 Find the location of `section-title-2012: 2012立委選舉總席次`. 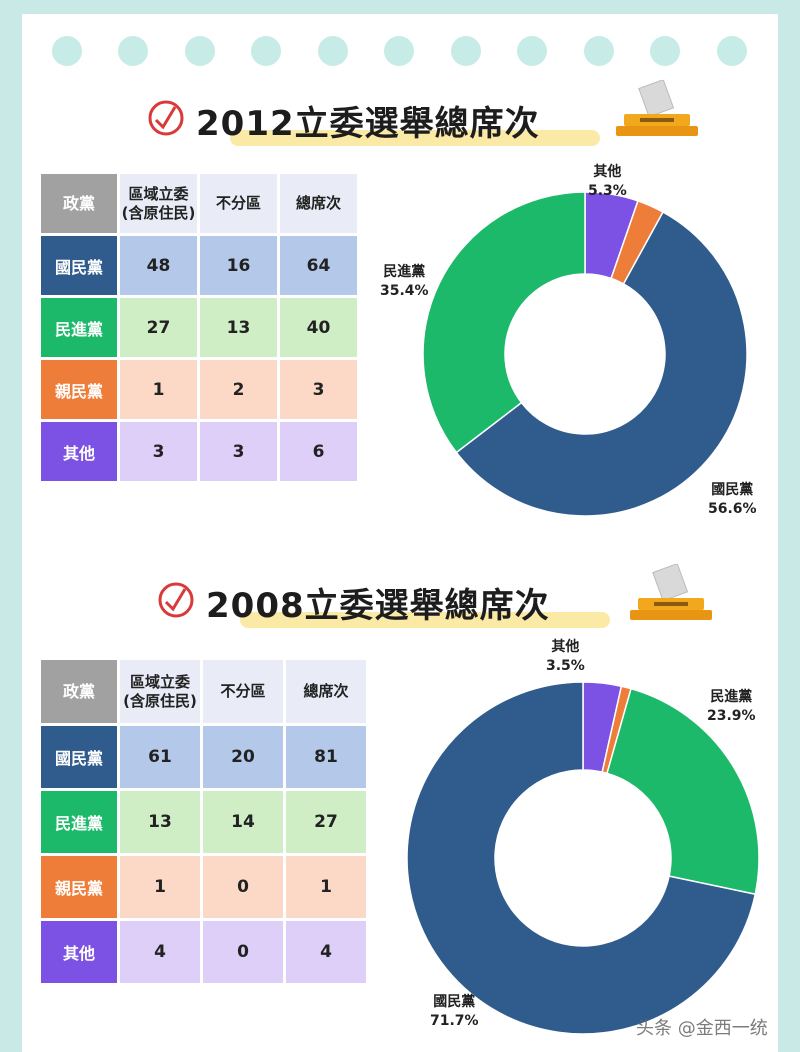

section-title-2012: 2012立委選舉總席次 is located at coordinates (400, 116).